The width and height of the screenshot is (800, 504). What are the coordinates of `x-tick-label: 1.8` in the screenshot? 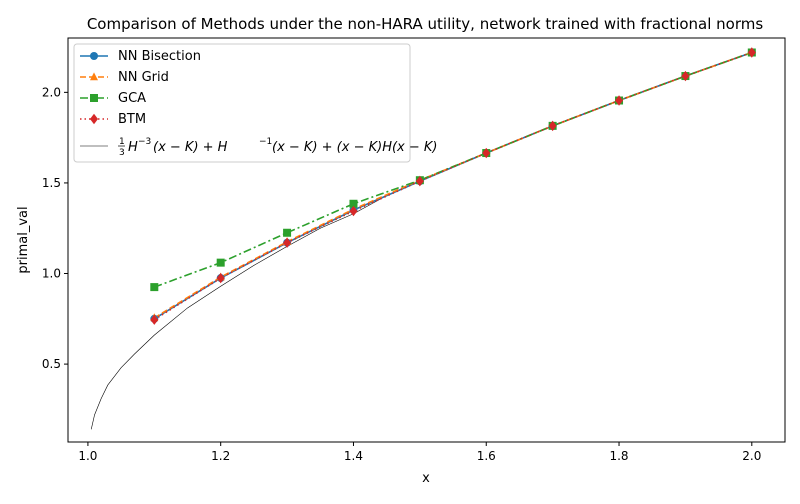 It's located at (618, 456).